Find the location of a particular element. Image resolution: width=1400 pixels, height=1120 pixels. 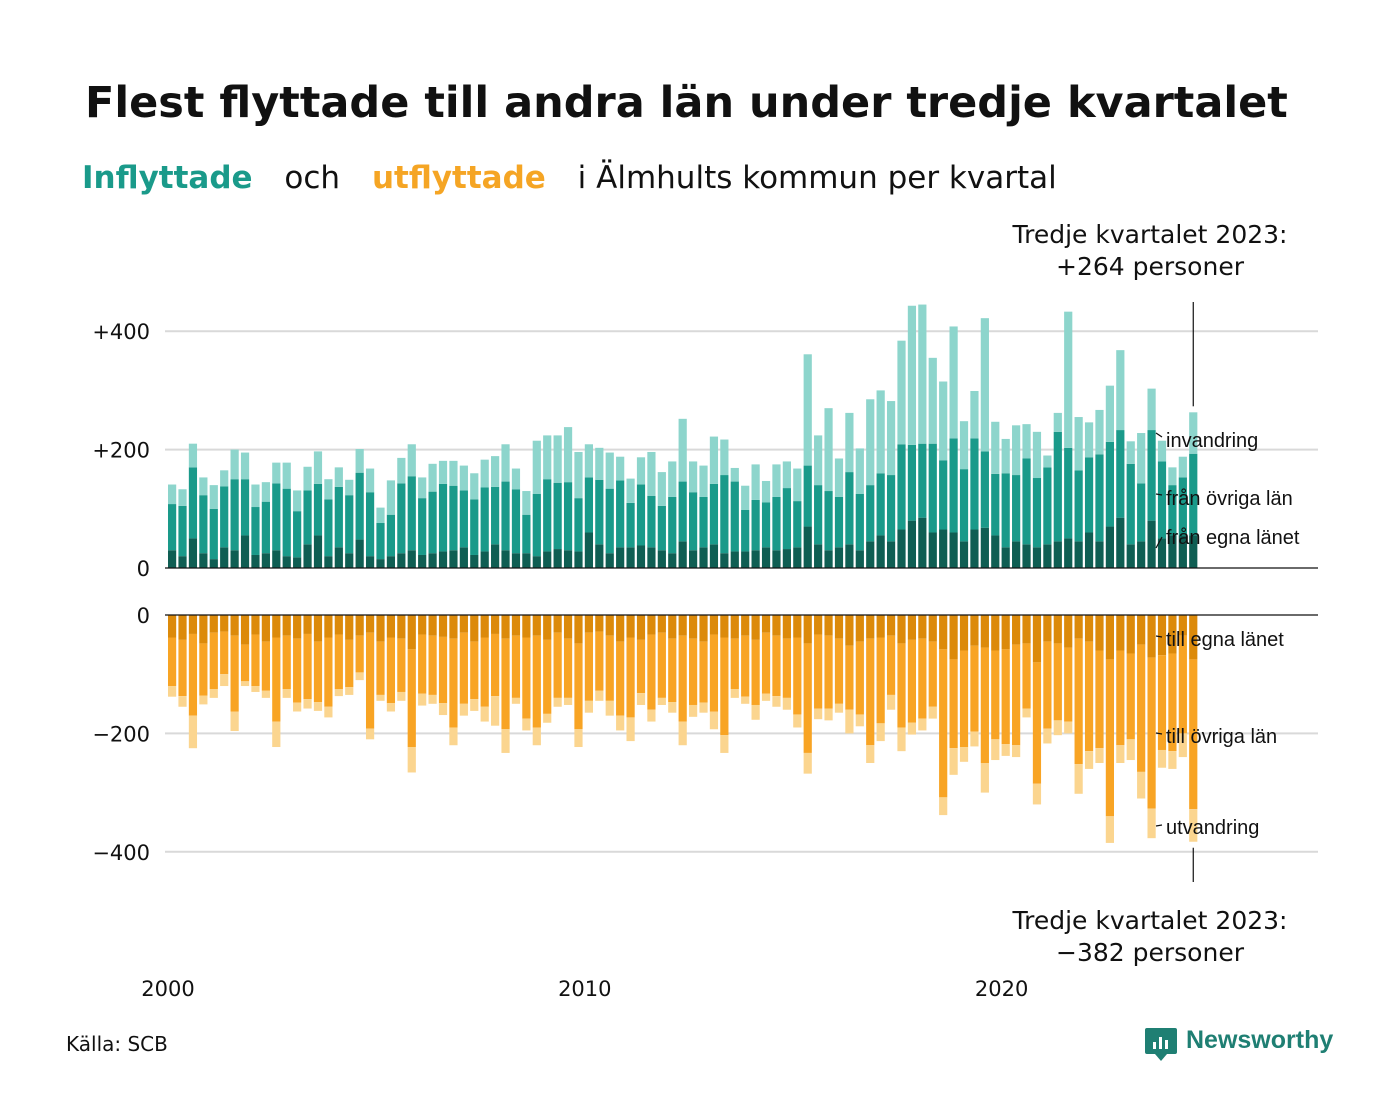

annotation-top-line1: Tredje kvartalet 2023: is located at coordinates (1150, 234).